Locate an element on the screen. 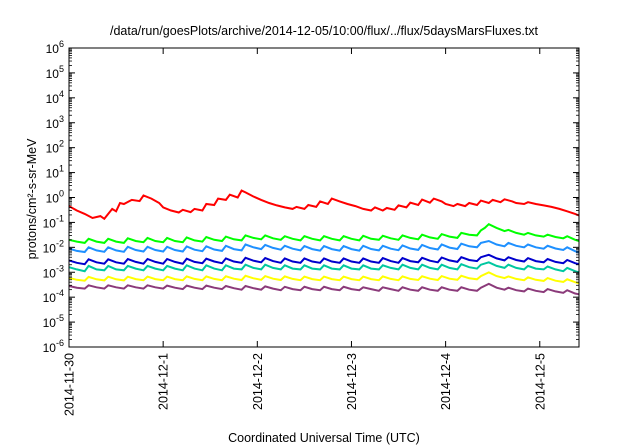 This screenshot has width=640, height=448. x-tick-label: 2014-12-4 is located at coordinates (446, 381).